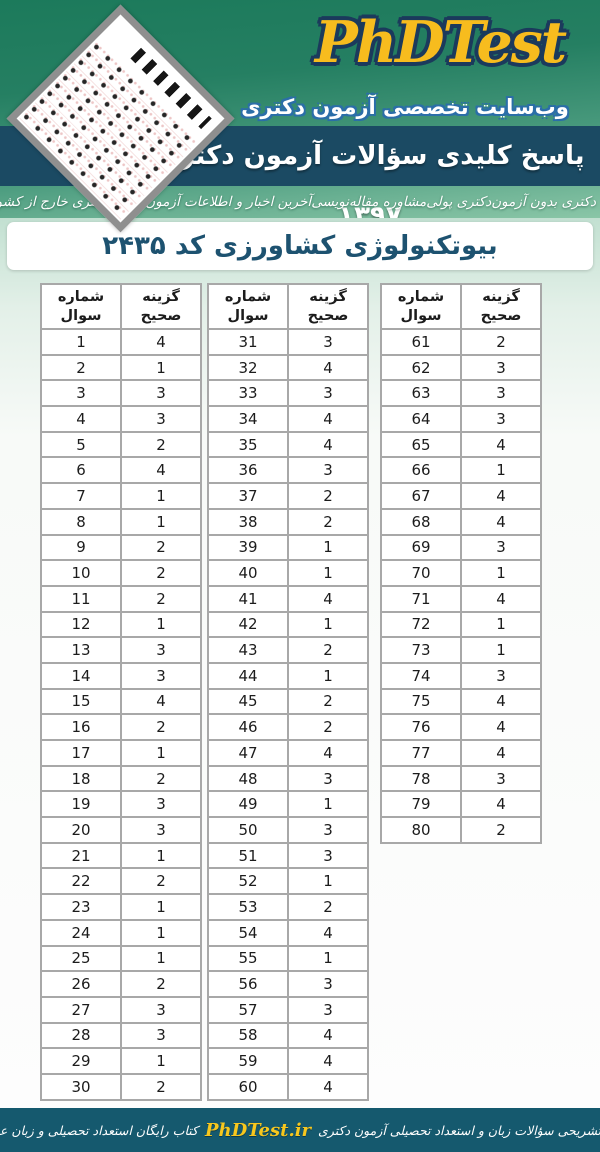 Image resolution: width=600 pixels, height=1152 pixels. Describe the element at coordinates (258, 1130) in the screenshot. I see `footer-site-link: PhDTest.ir` at that location.